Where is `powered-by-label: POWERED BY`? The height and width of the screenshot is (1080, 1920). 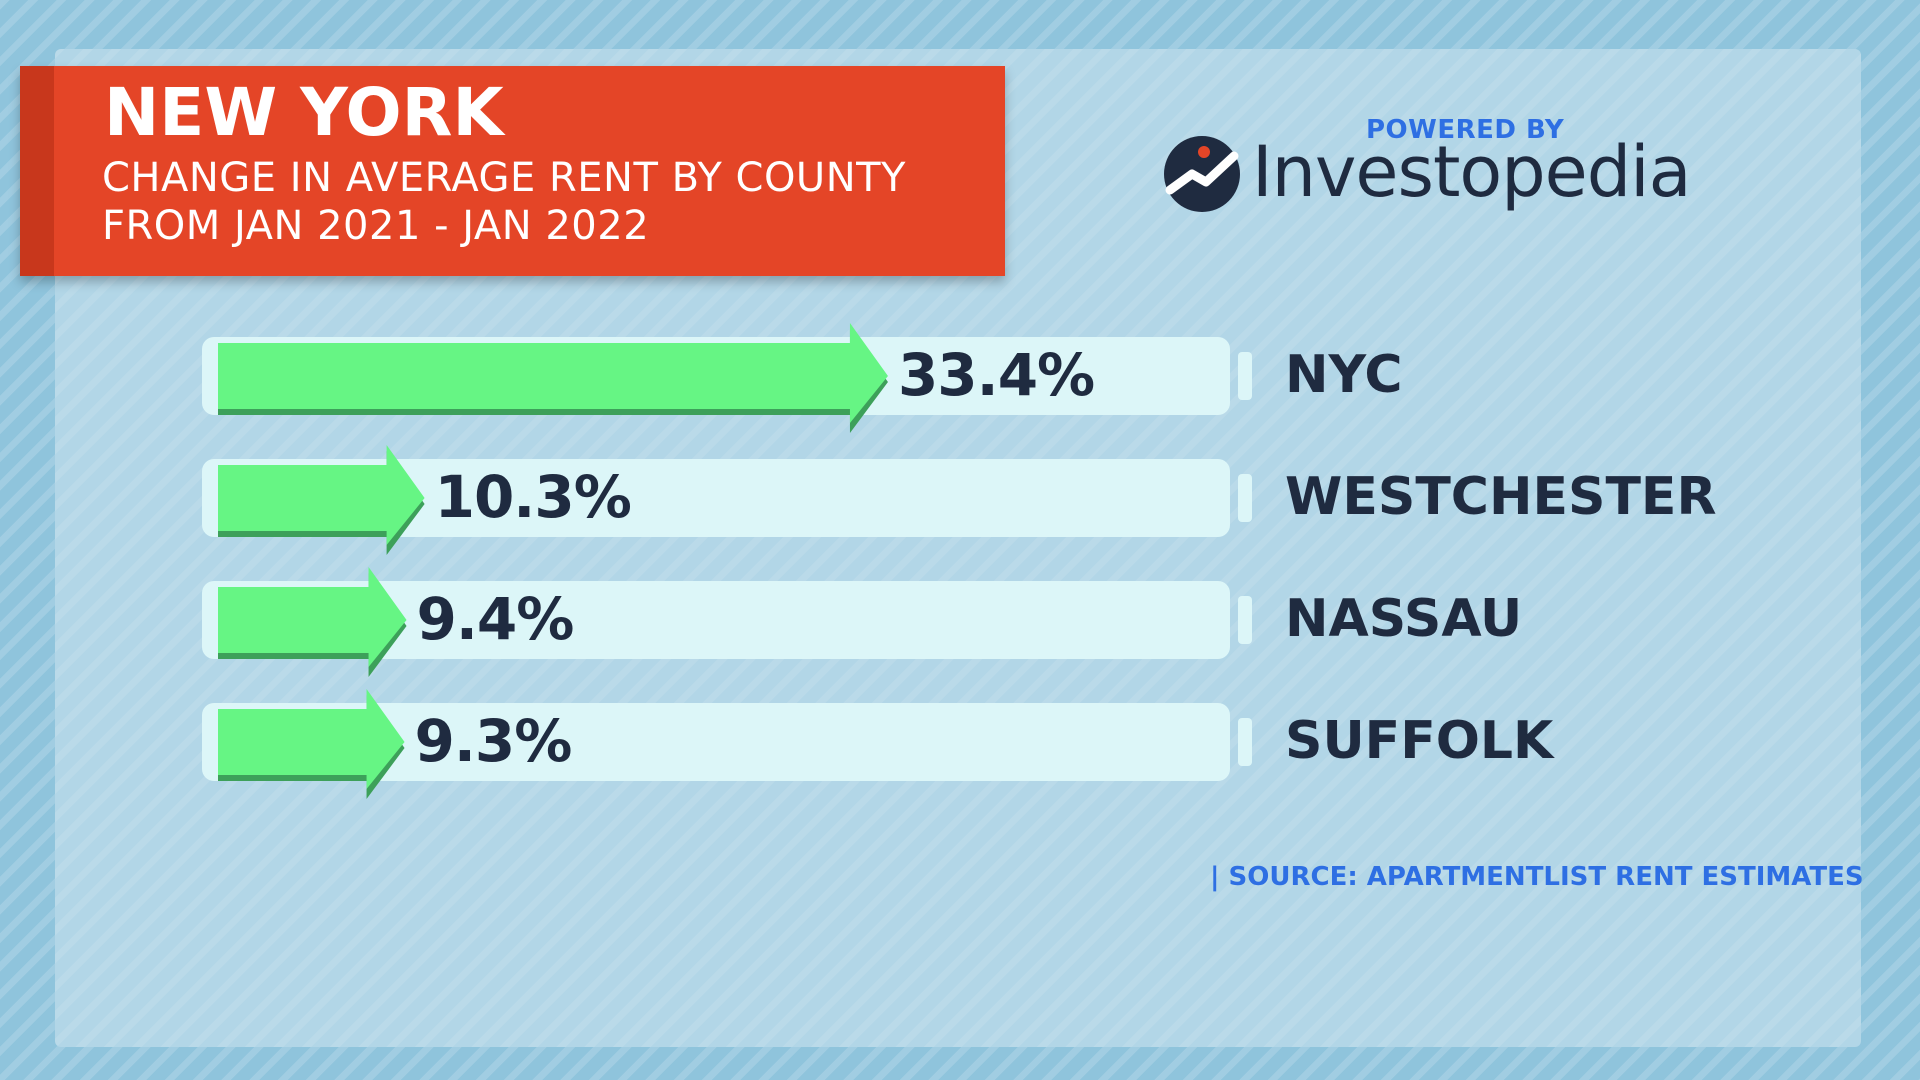 powered-by-label: POWERED BY is located at coordinates (1465, 130).